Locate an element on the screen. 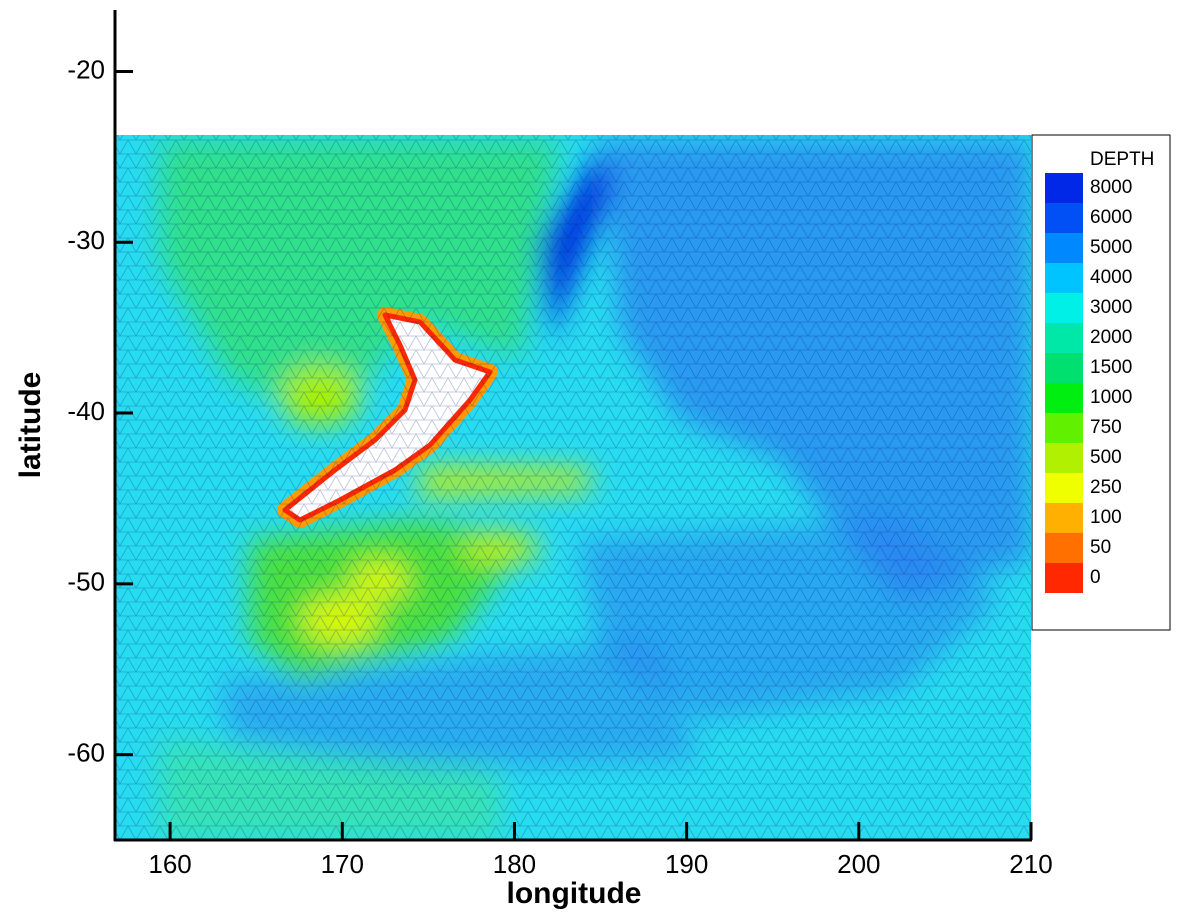 The image size is (1180, 920). y-tick-label: -50 is located at coordinates (86, 582).